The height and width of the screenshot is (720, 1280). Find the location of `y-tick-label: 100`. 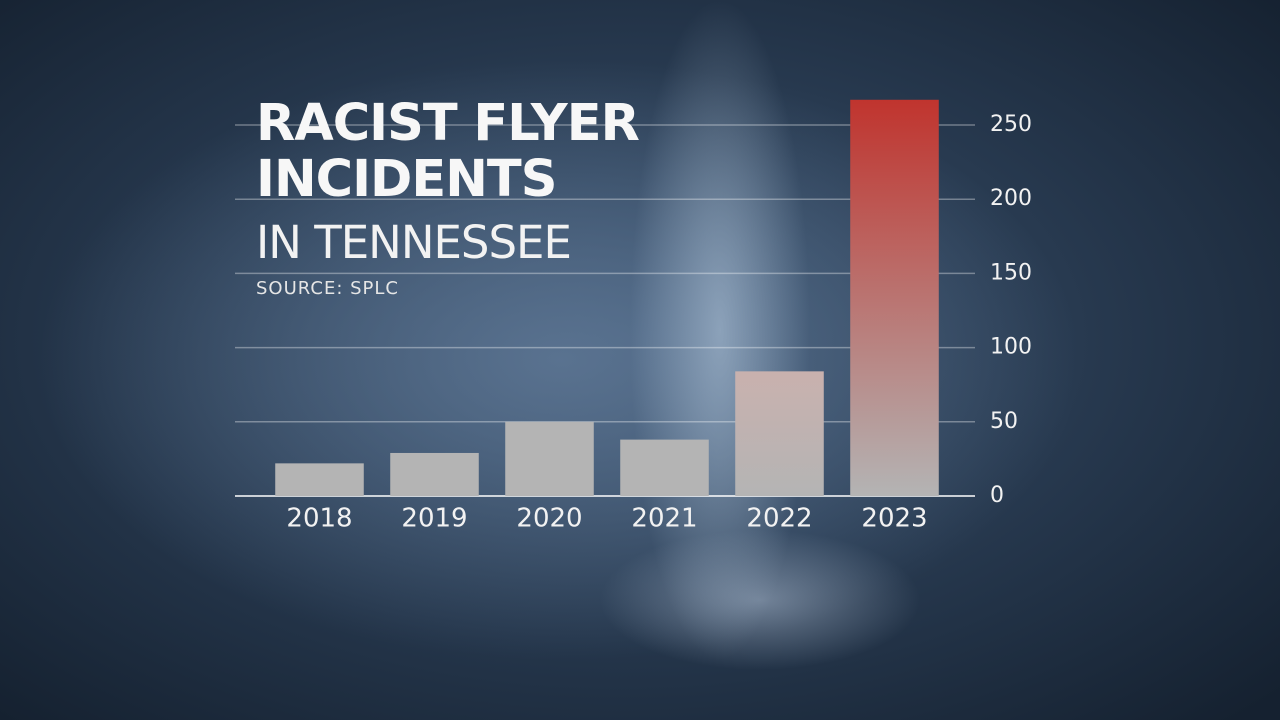

y-tick-label: 100 is located at coordinates (1011, 347).